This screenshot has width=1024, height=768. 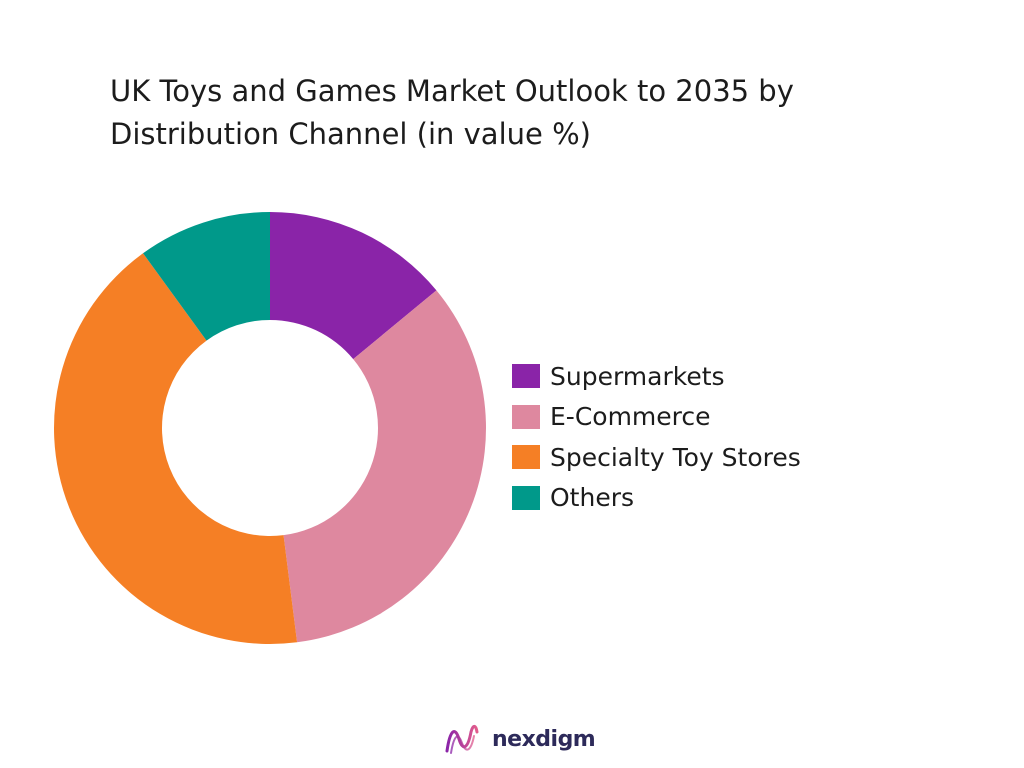 I want to click on chart-title-line-2: Distribution Channel (in value %), so click(x=350, y=134).